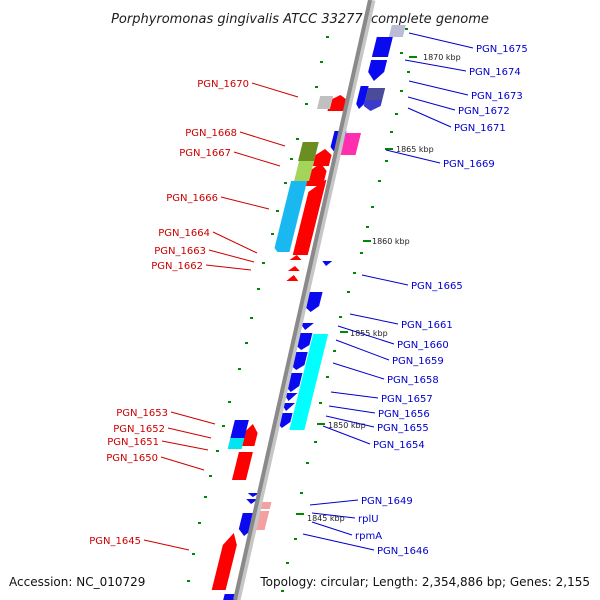 This screenshot has width=600, height=600. What do you see at coordinates (184, 233) in the screenshot?
I see `gene-label-pgn1664: PGN_1664` at bounding box center [184, 233].